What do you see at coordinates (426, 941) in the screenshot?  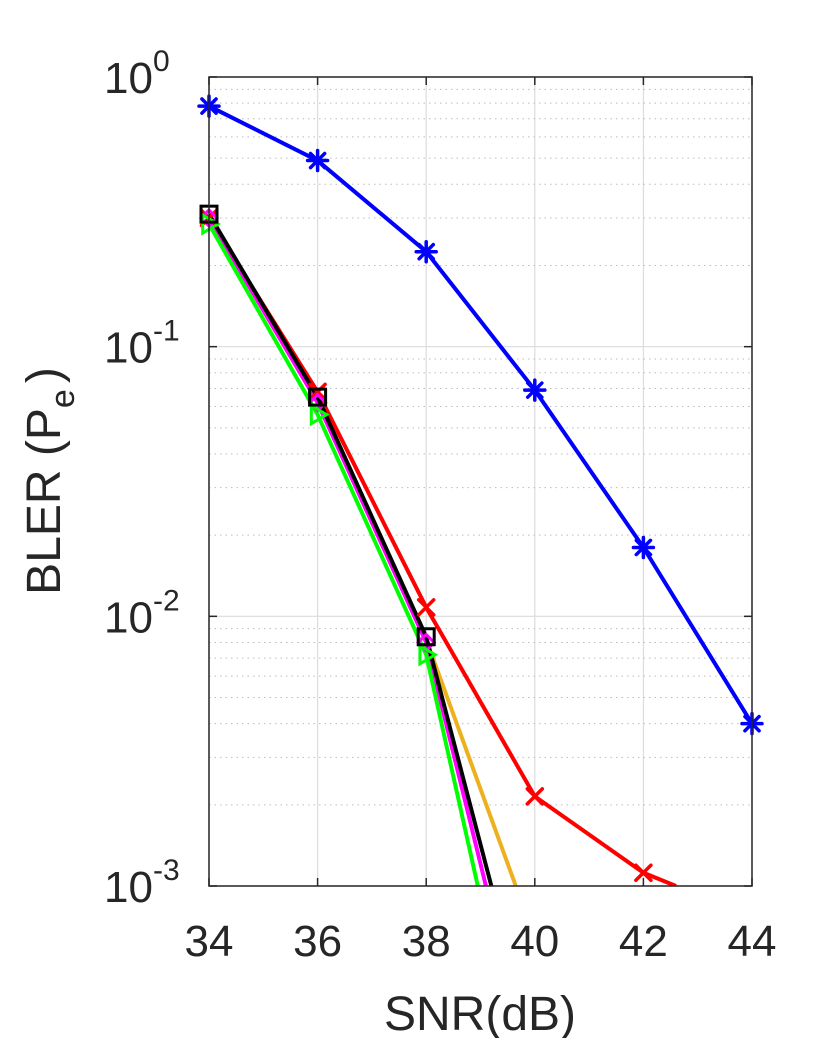 I see `x-tick-label: 38` at bounding box center [426, 941].